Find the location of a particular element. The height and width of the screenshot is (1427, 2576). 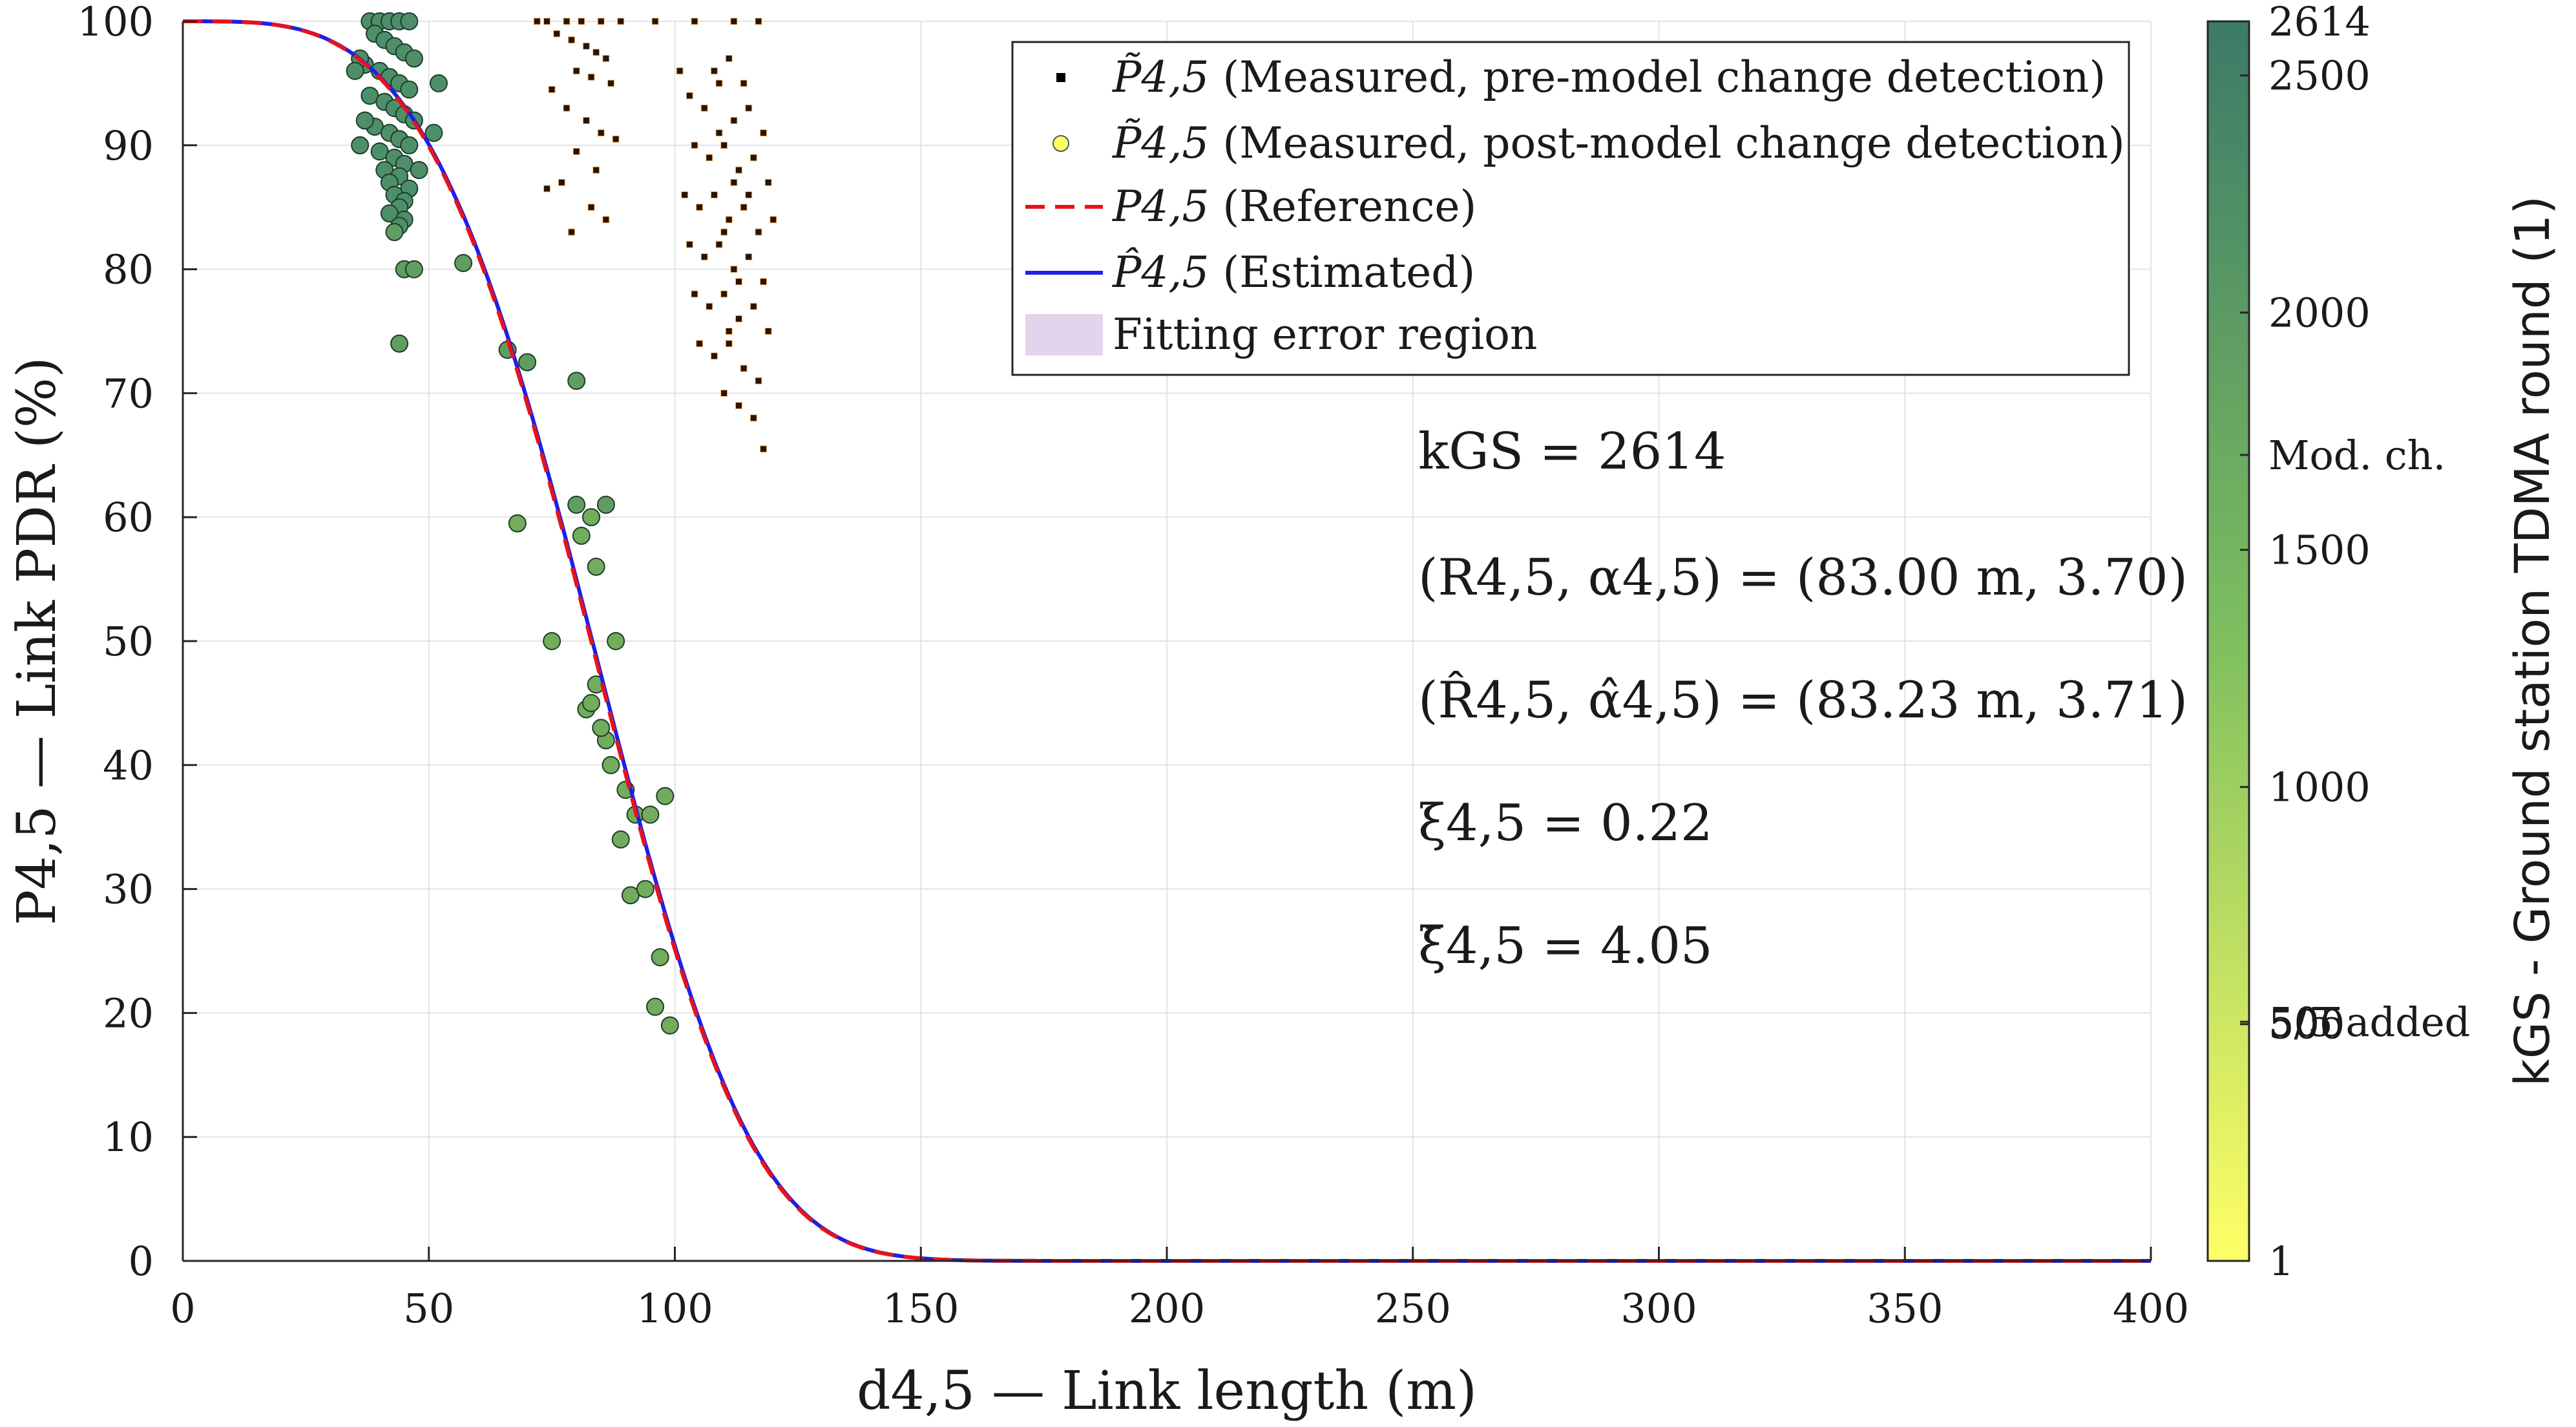

colorbar-tick-label: 1500 is located at coordinates (2319, 550).